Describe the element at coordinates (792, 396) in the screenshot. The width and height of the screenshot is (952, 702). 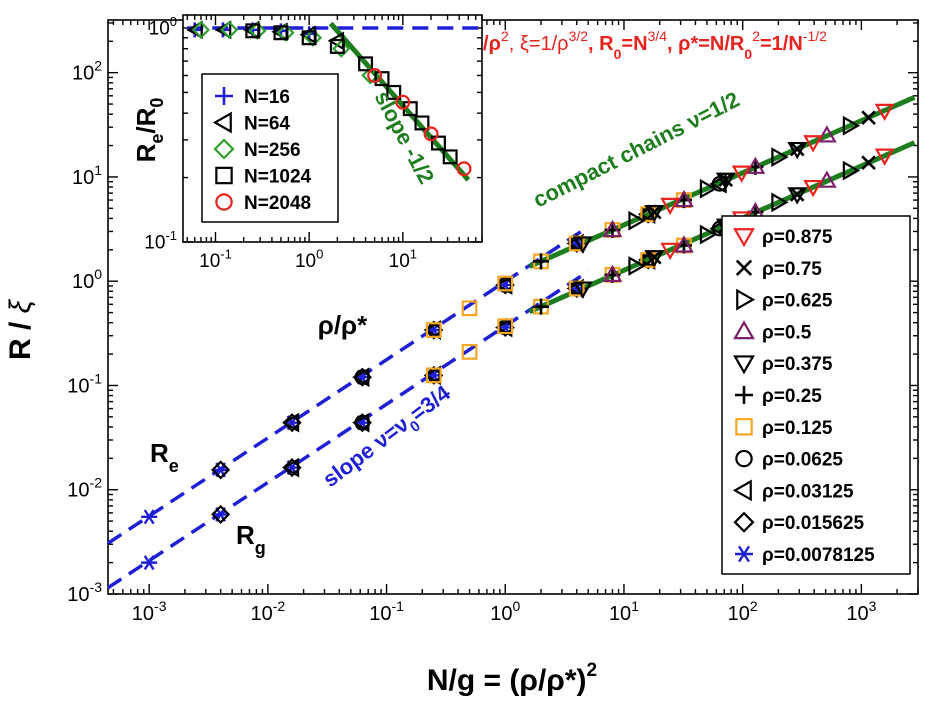
I see `legend-label: ρ=0.25` at that location.